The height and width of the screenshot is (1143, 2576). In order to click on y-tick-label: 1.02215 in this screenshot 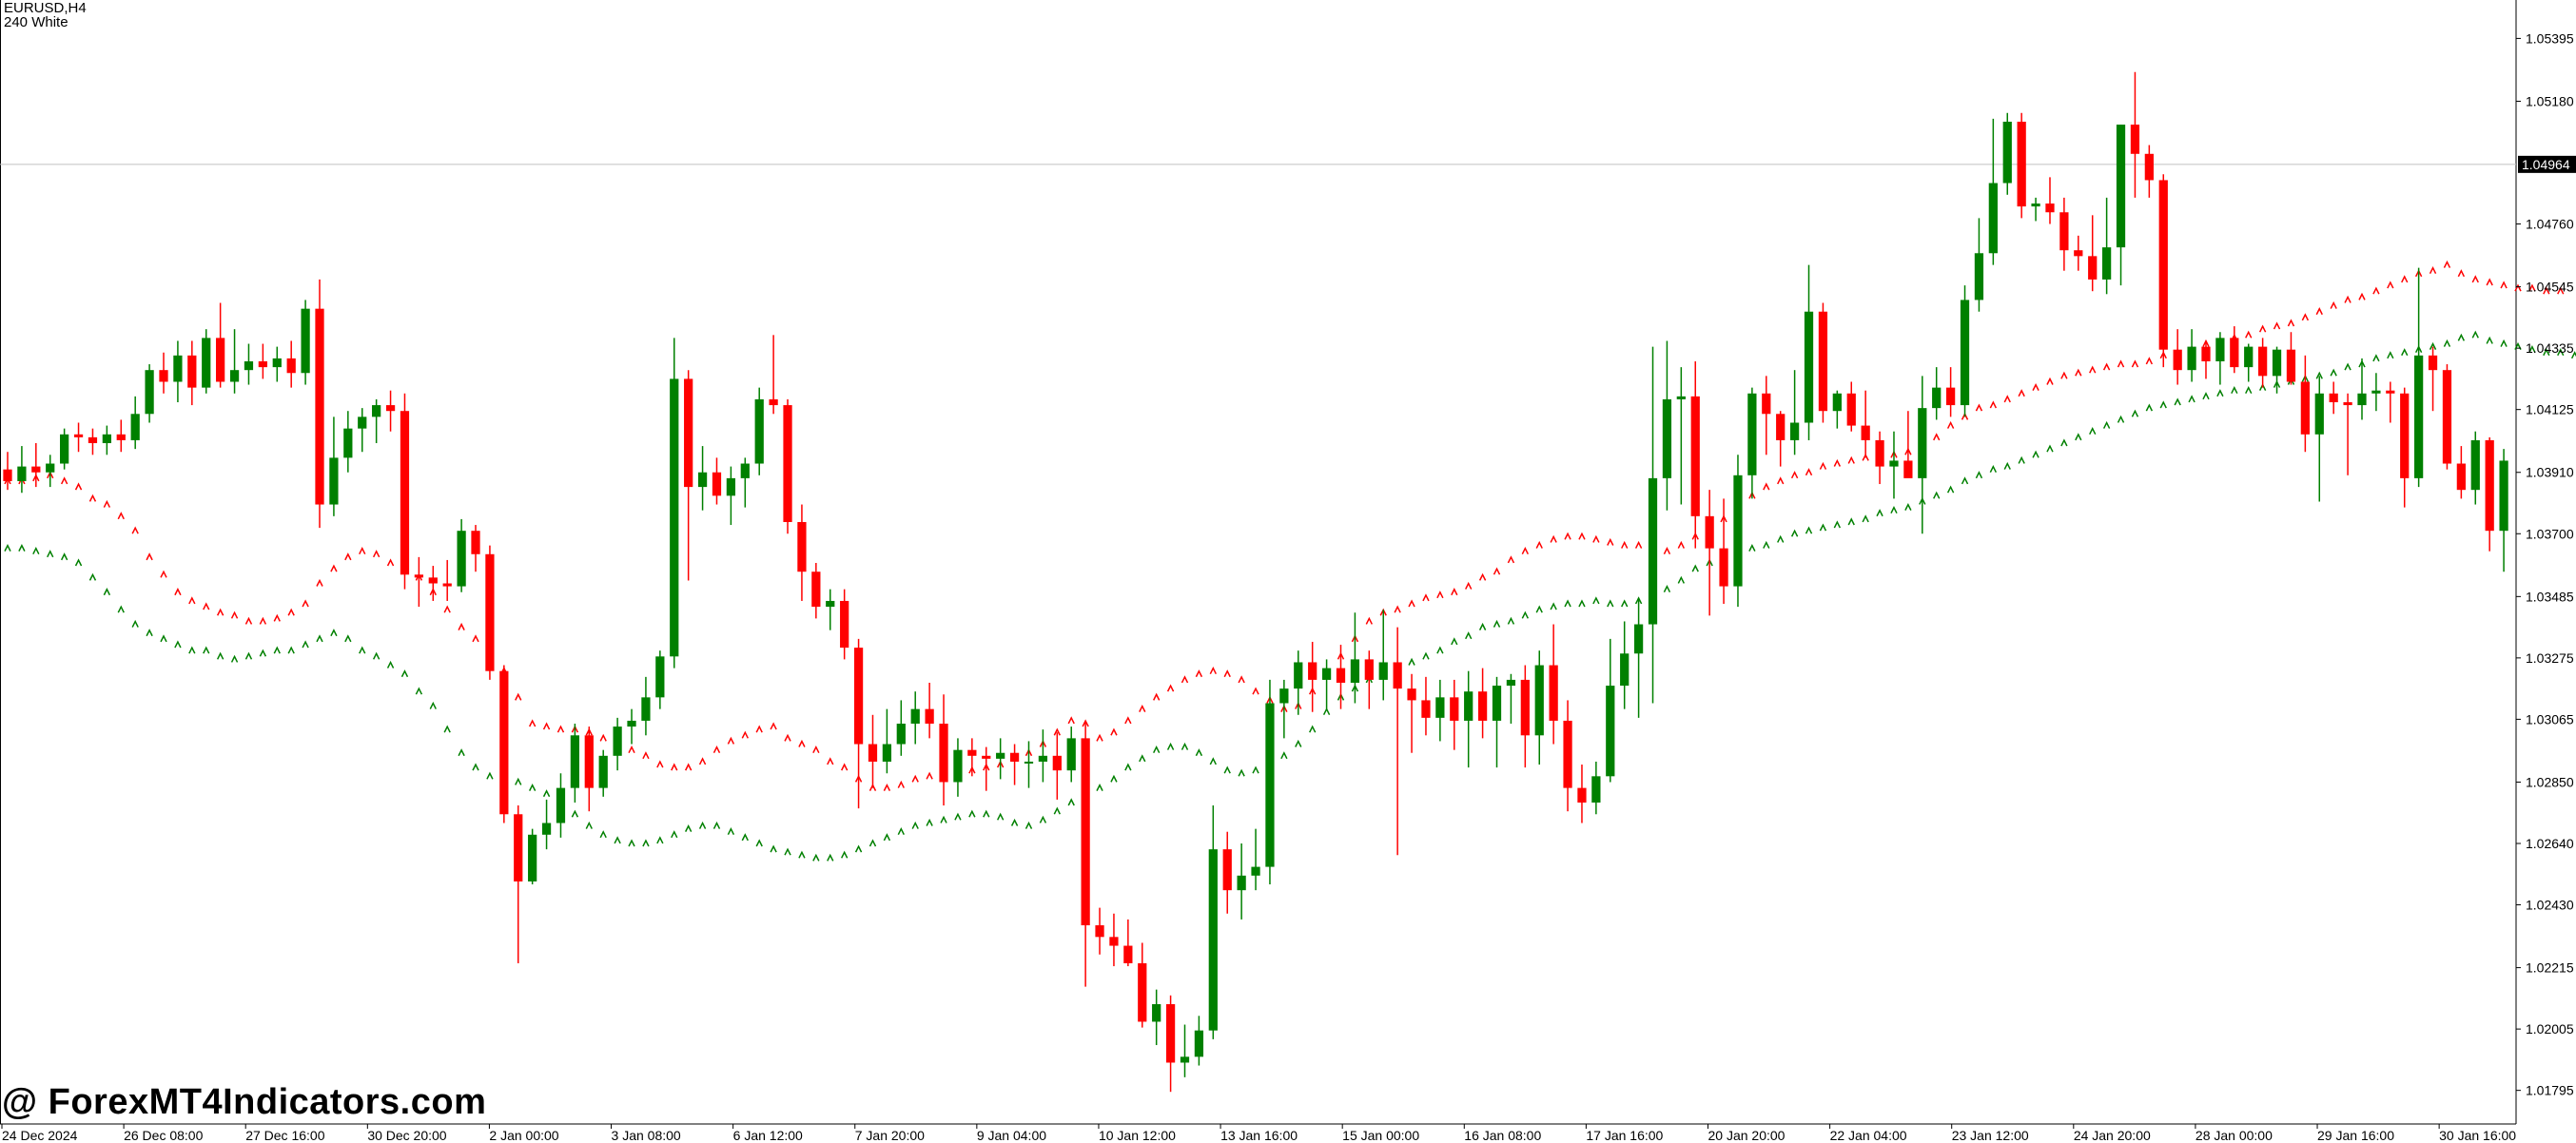, I will do `click(2550, 968)`.